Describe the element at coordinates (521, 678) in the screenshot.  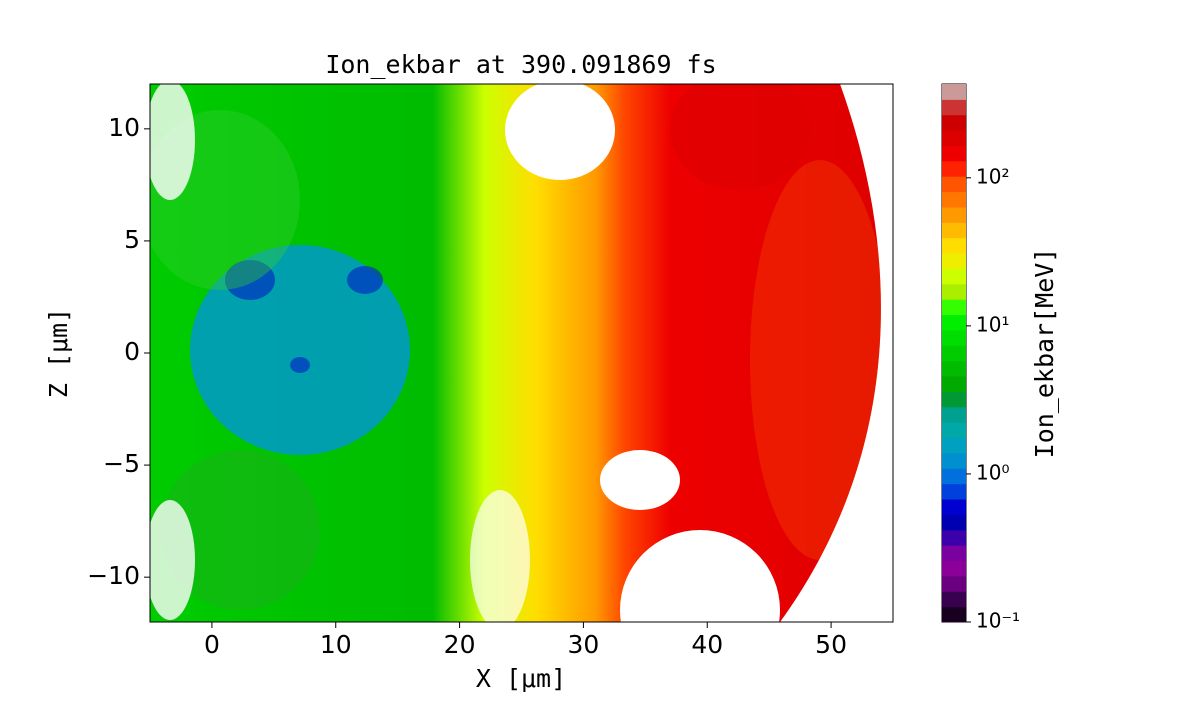
I see `x-axis-label: X [μm]` at that location.